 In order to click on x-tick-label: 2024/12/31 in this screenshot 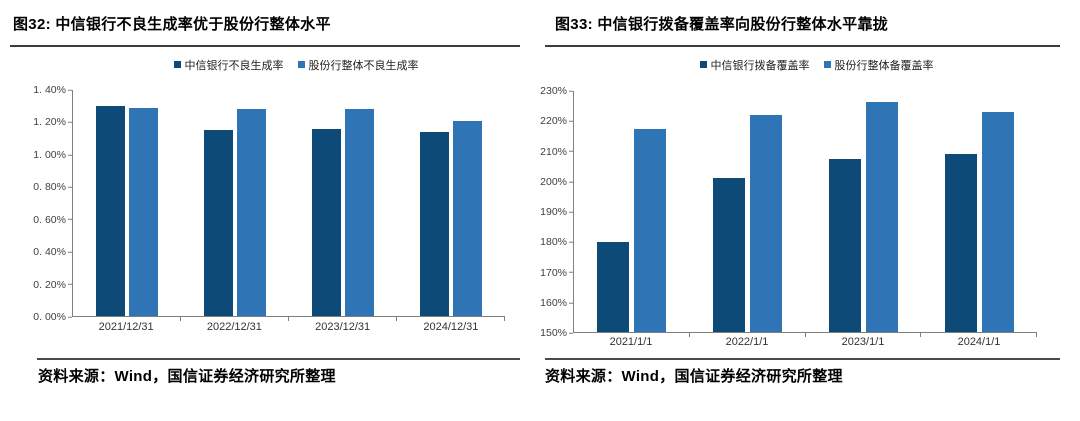, I will do `click(451, 327)`.